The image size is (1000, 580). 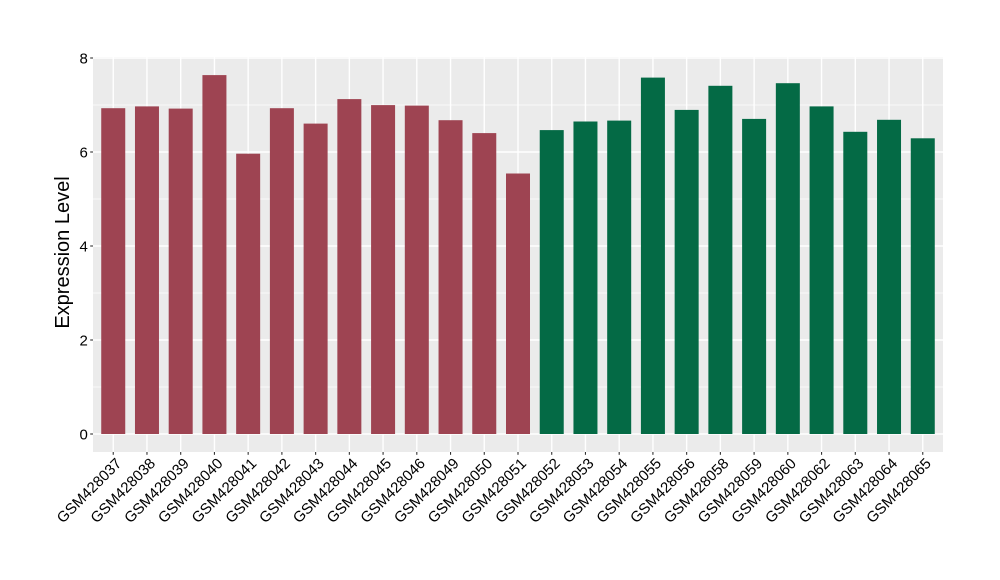 What do you see at coordinates (83, 341) in the screenshot?
I see `svg-text: 2` at bounding box center [83, 341].